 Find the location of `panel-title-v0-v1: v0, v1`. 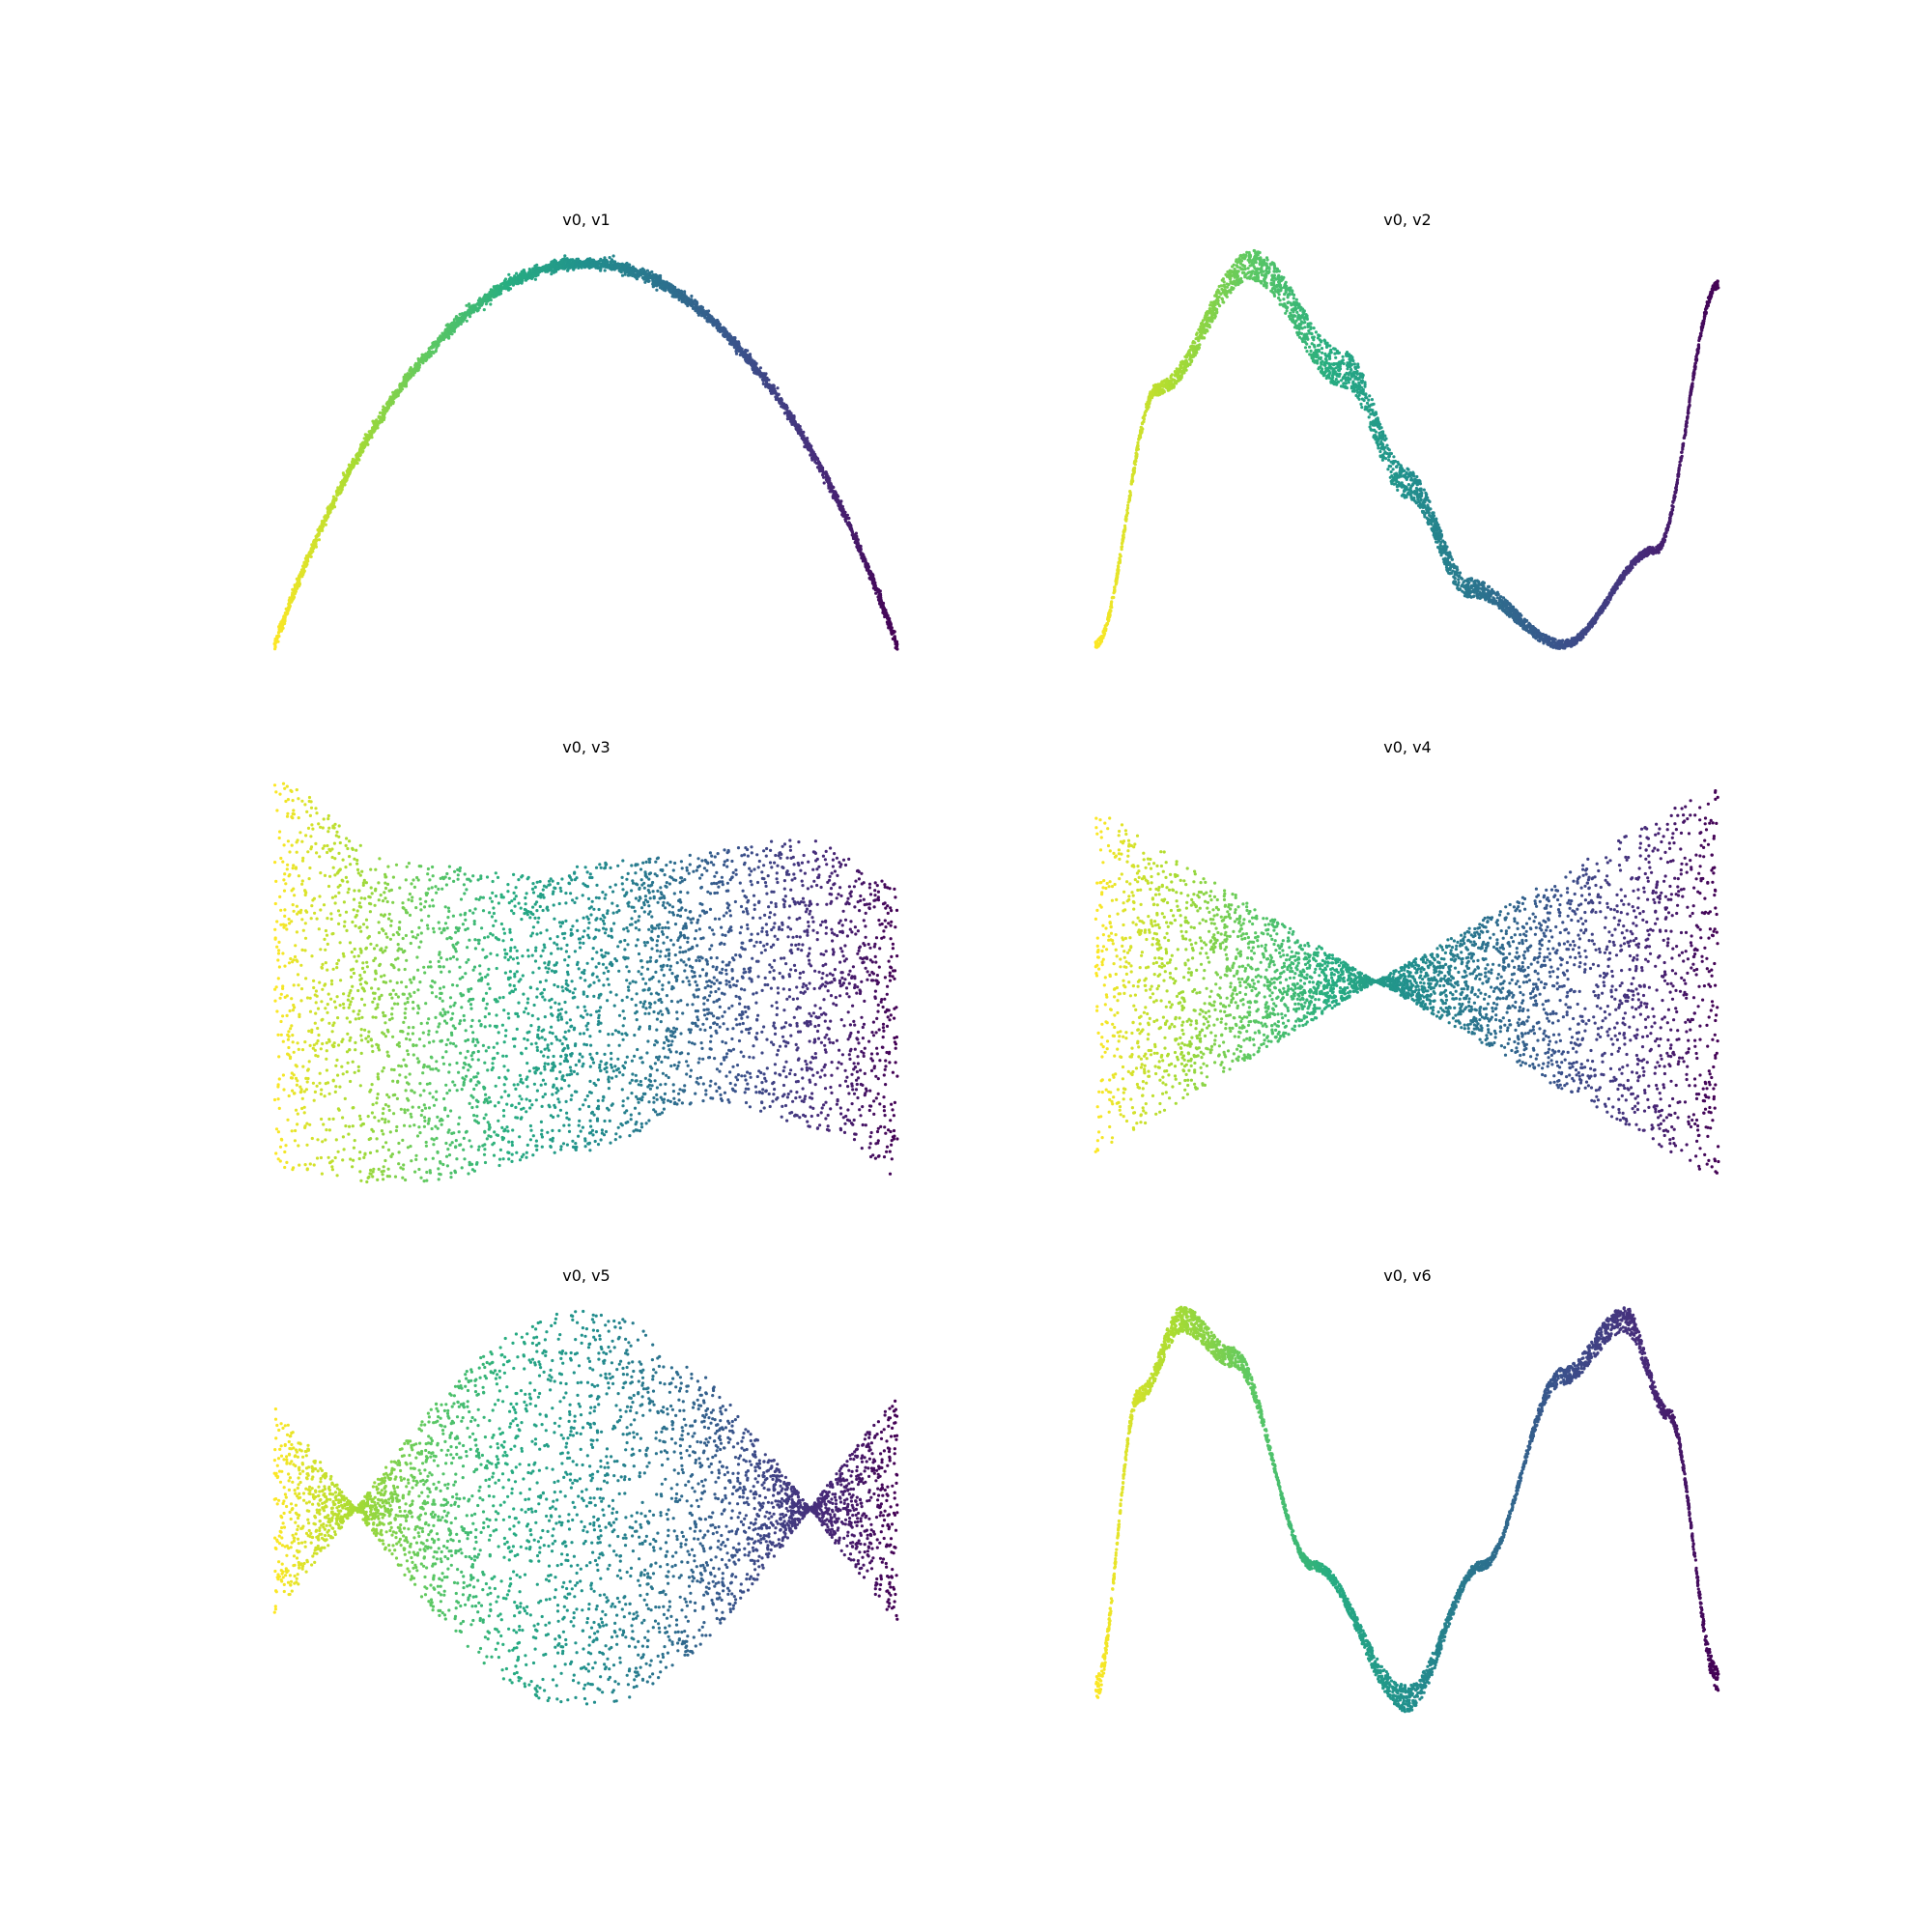

panel-title-v0-v1: v0, v1 is located at coordinates (586, 220).